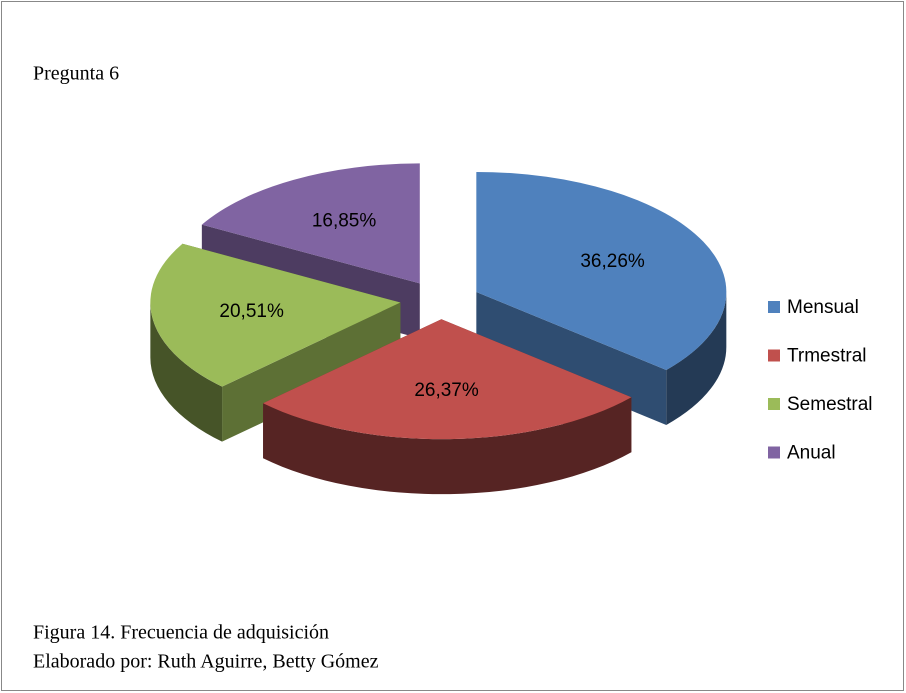  Describe the element at coordinates (827, 356) in the screenshot. I see `legend-label: Trmestral` at that location.